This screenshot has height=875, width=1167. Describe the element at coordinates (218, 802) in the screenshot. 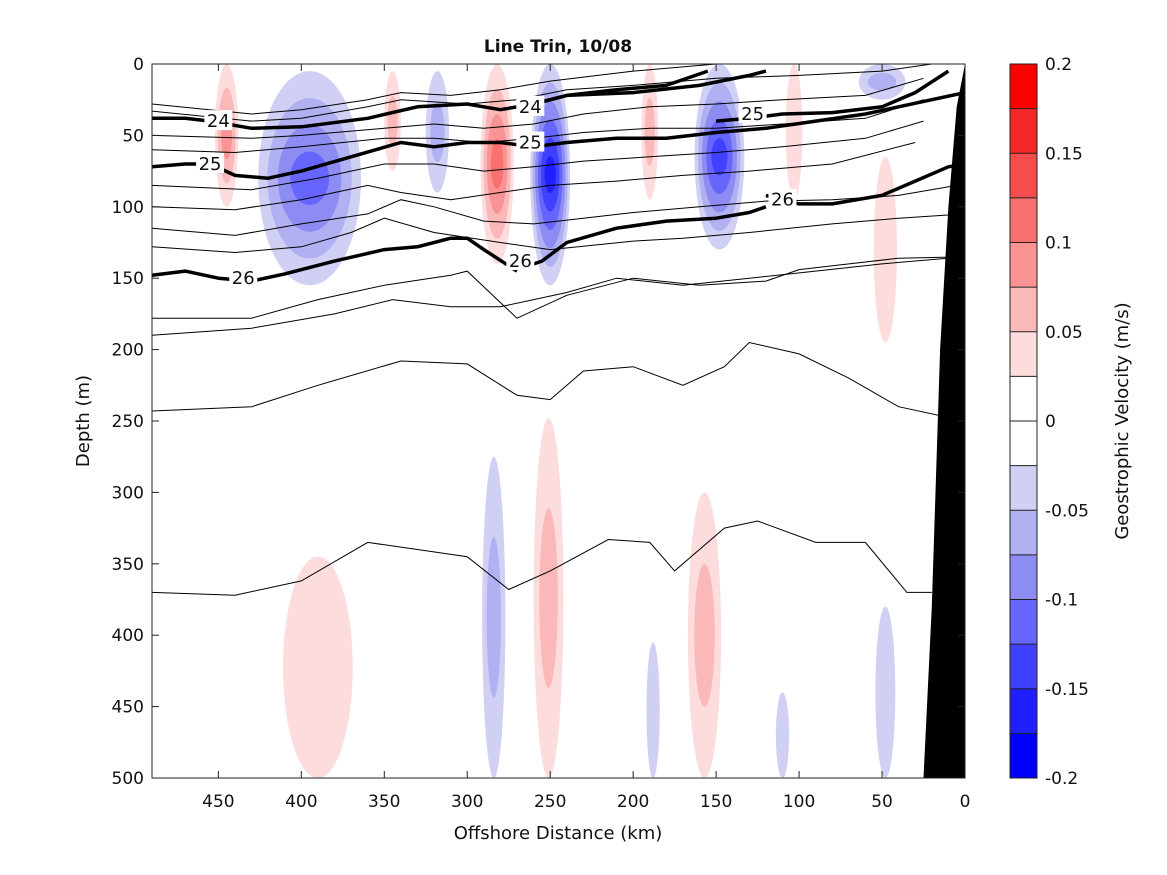

I see `x-tick-label: 450` at that location.